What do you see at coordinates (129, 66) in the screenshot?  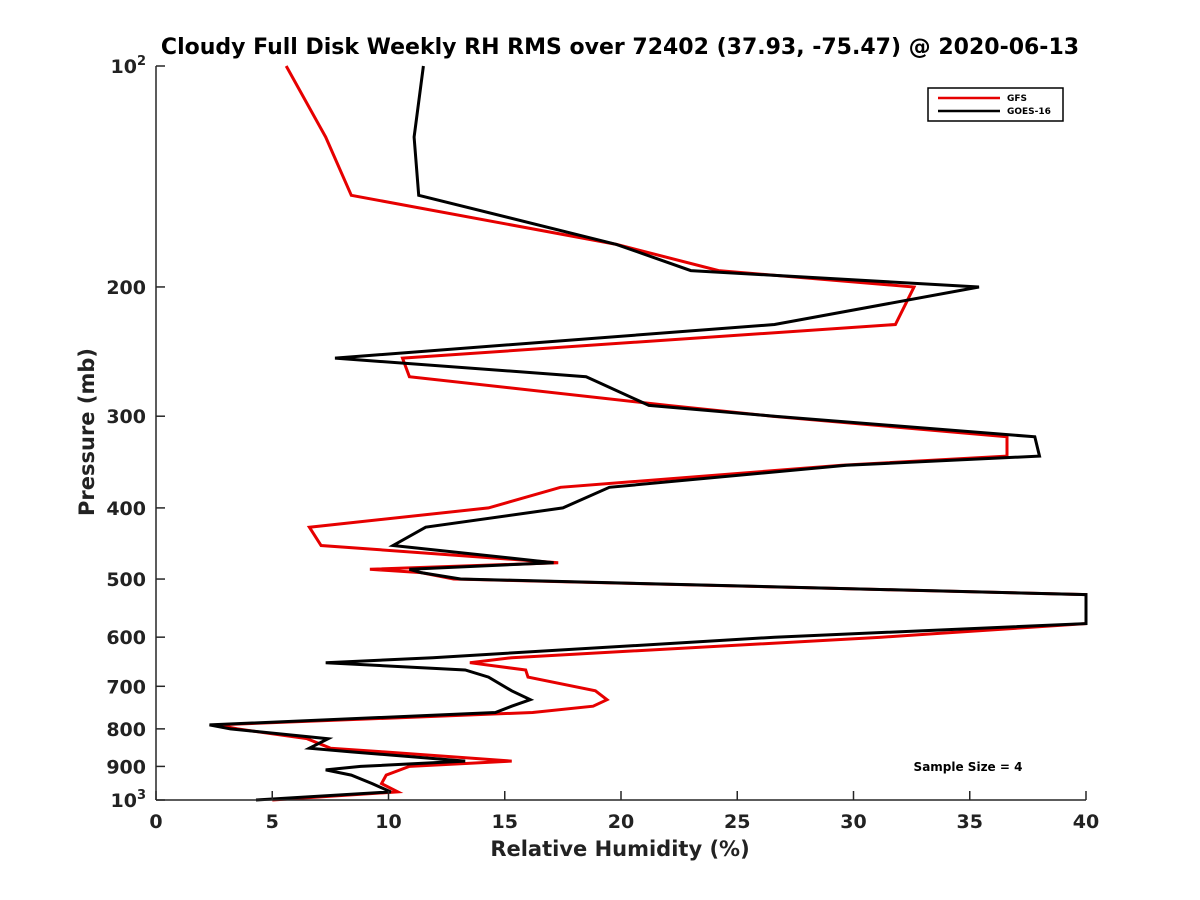 I see `y-tick-label: 10²` at bounding box center [129, 66].